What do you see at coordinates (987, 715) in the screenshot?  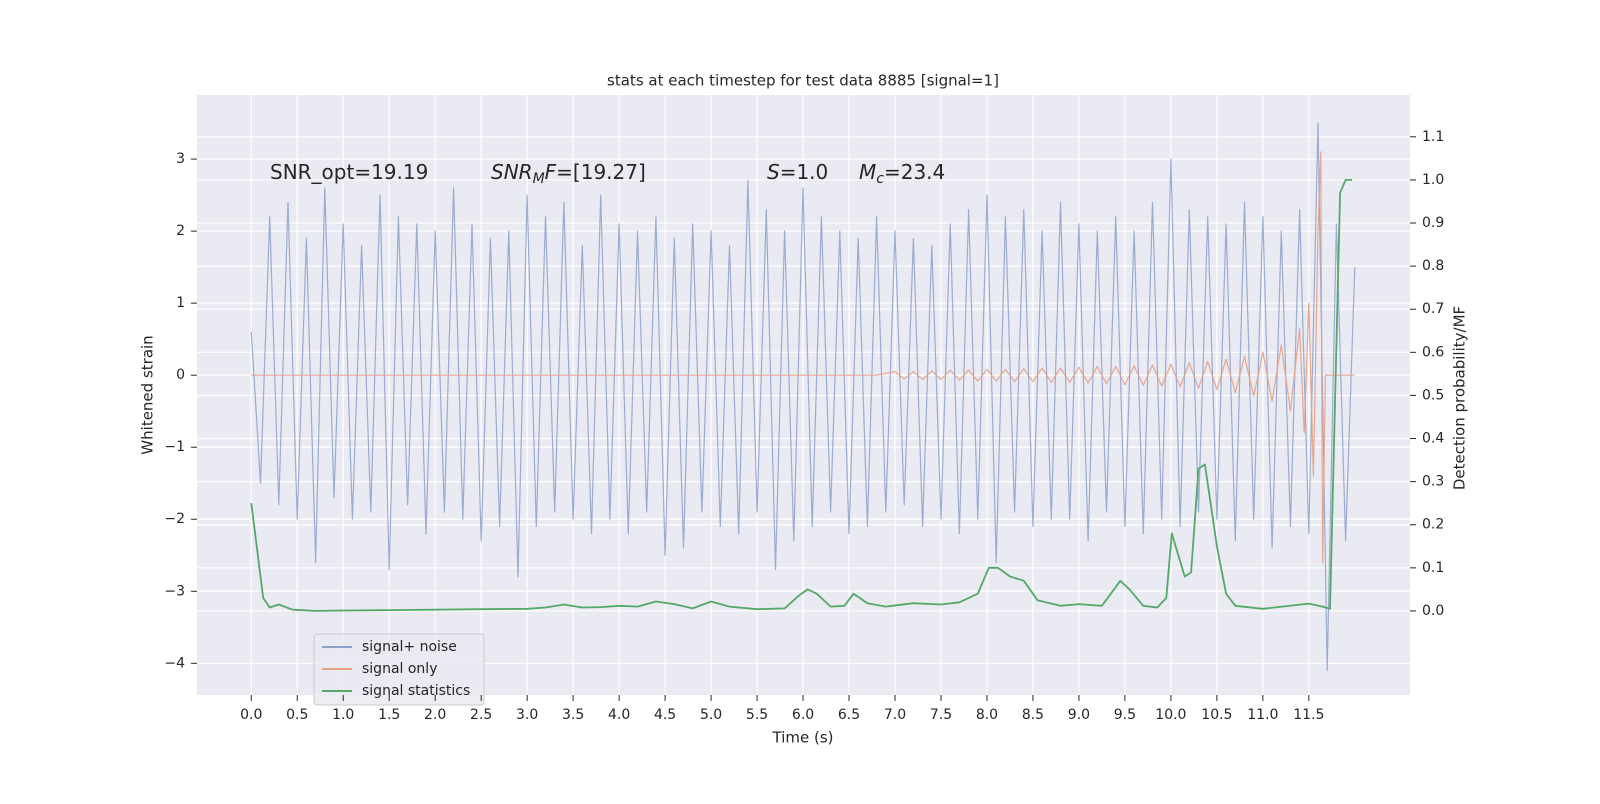 I see `x-tick-label: 8.0` at bounding box center [987, 715].